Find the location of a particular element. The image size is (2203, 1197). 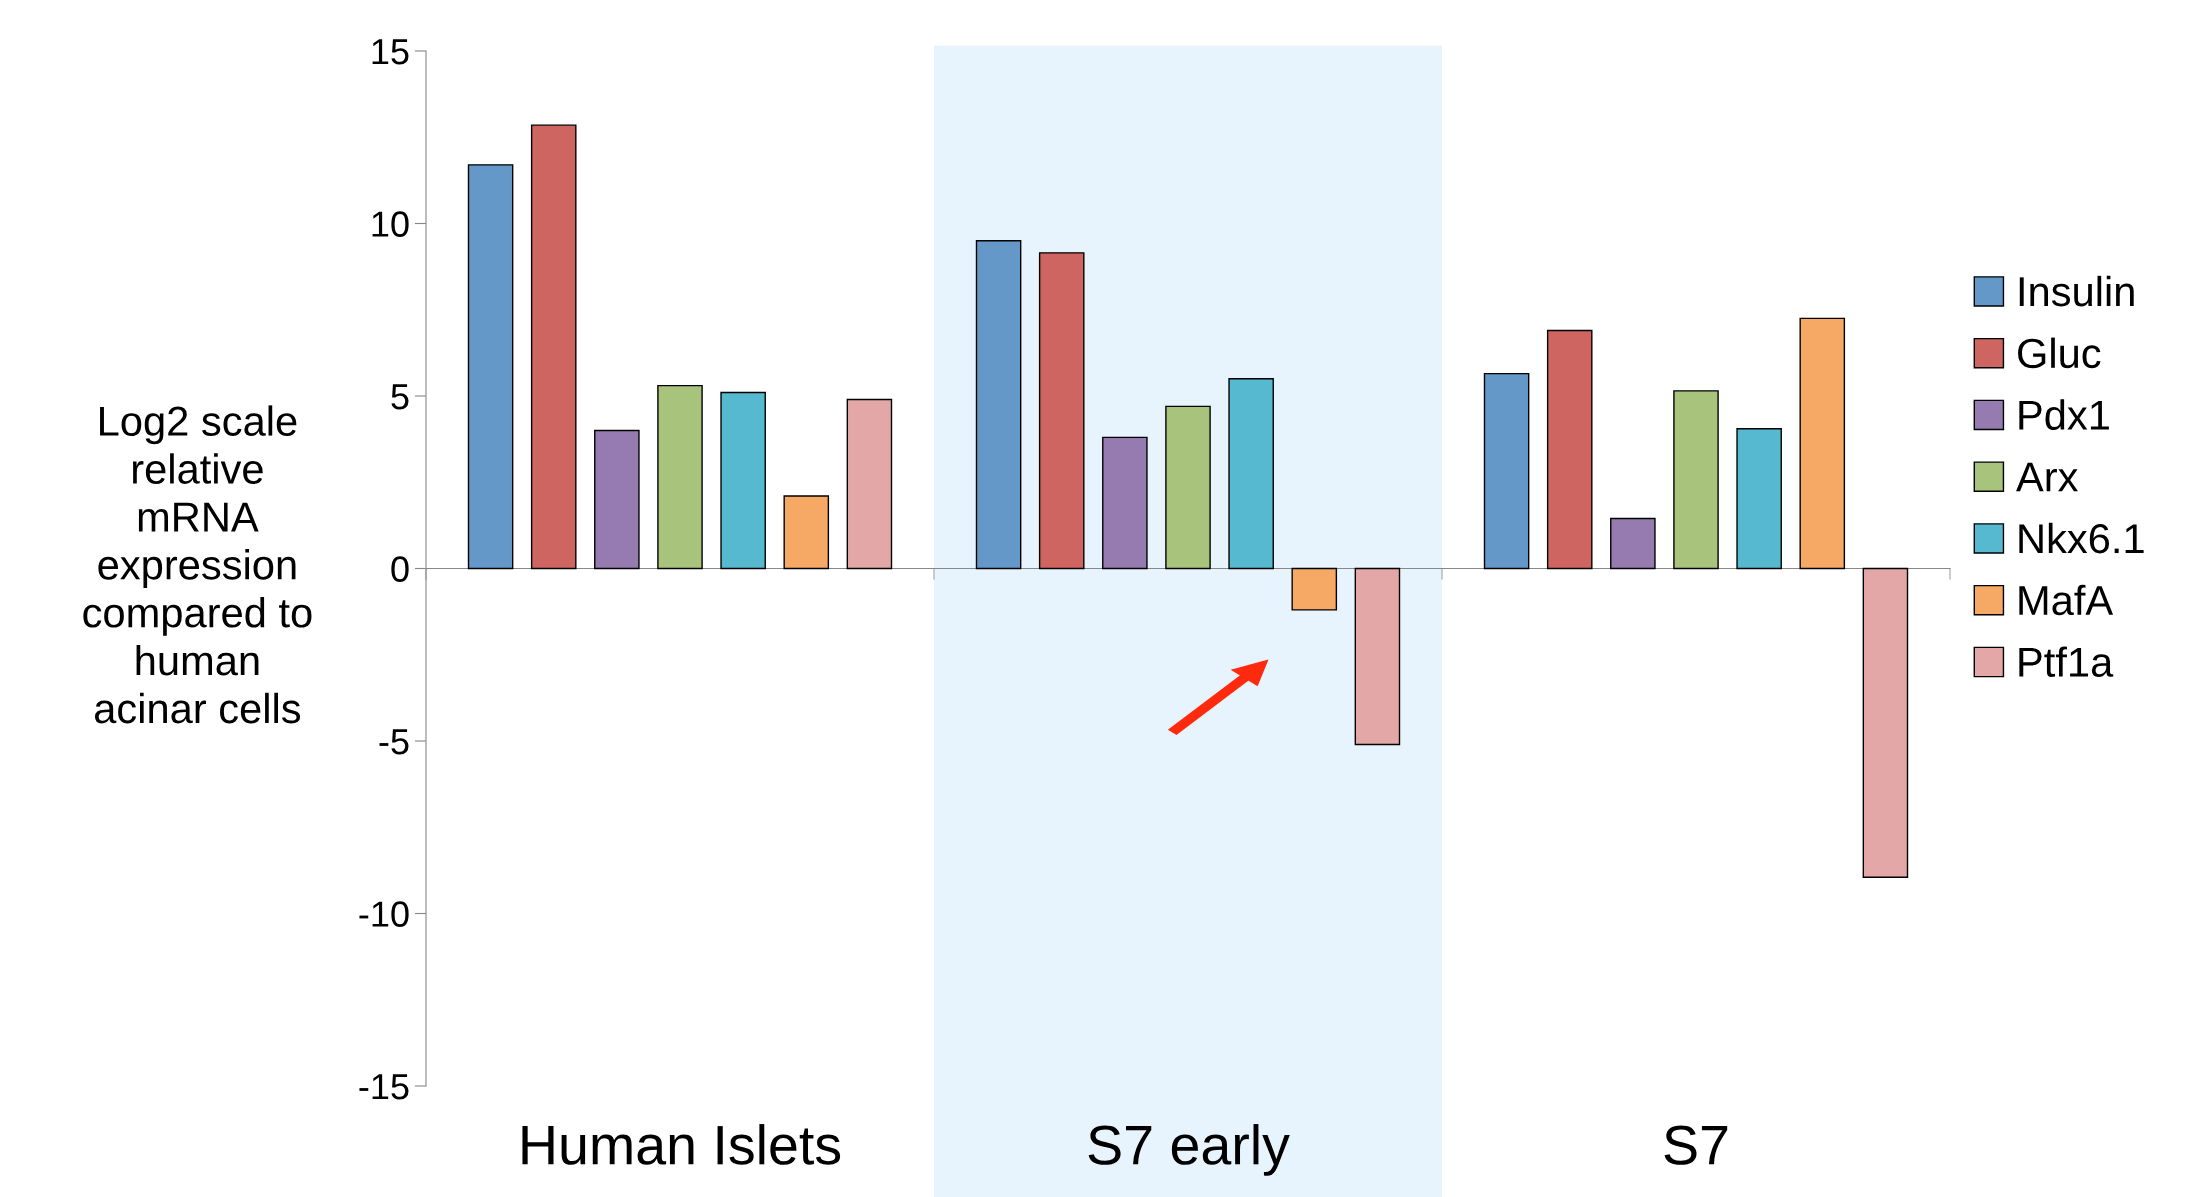

y-tick-label: 15 is located at coordinates (390, 52).